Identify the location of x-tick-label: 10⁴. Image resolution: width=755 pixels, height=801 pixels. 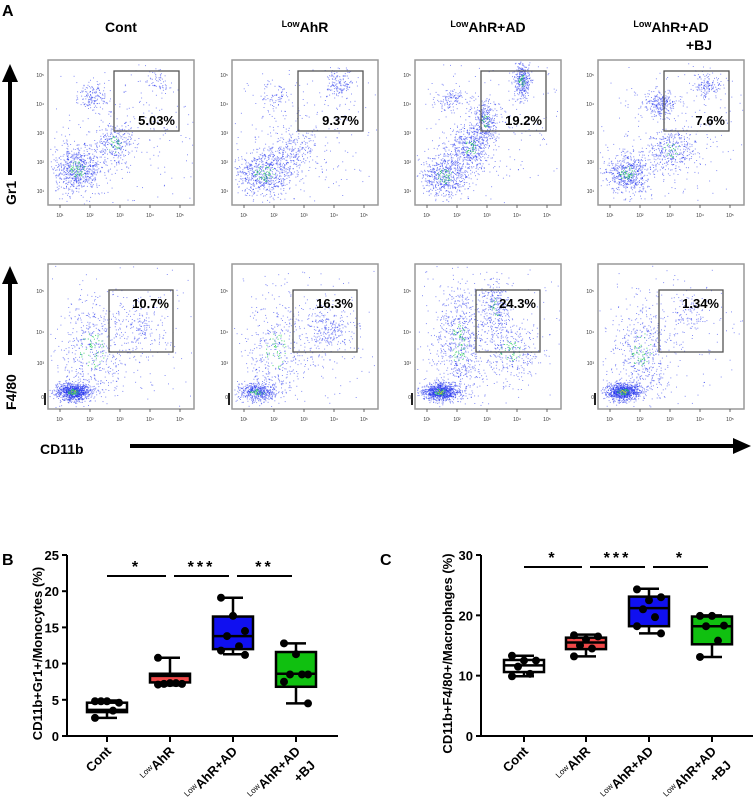
(150, 420).